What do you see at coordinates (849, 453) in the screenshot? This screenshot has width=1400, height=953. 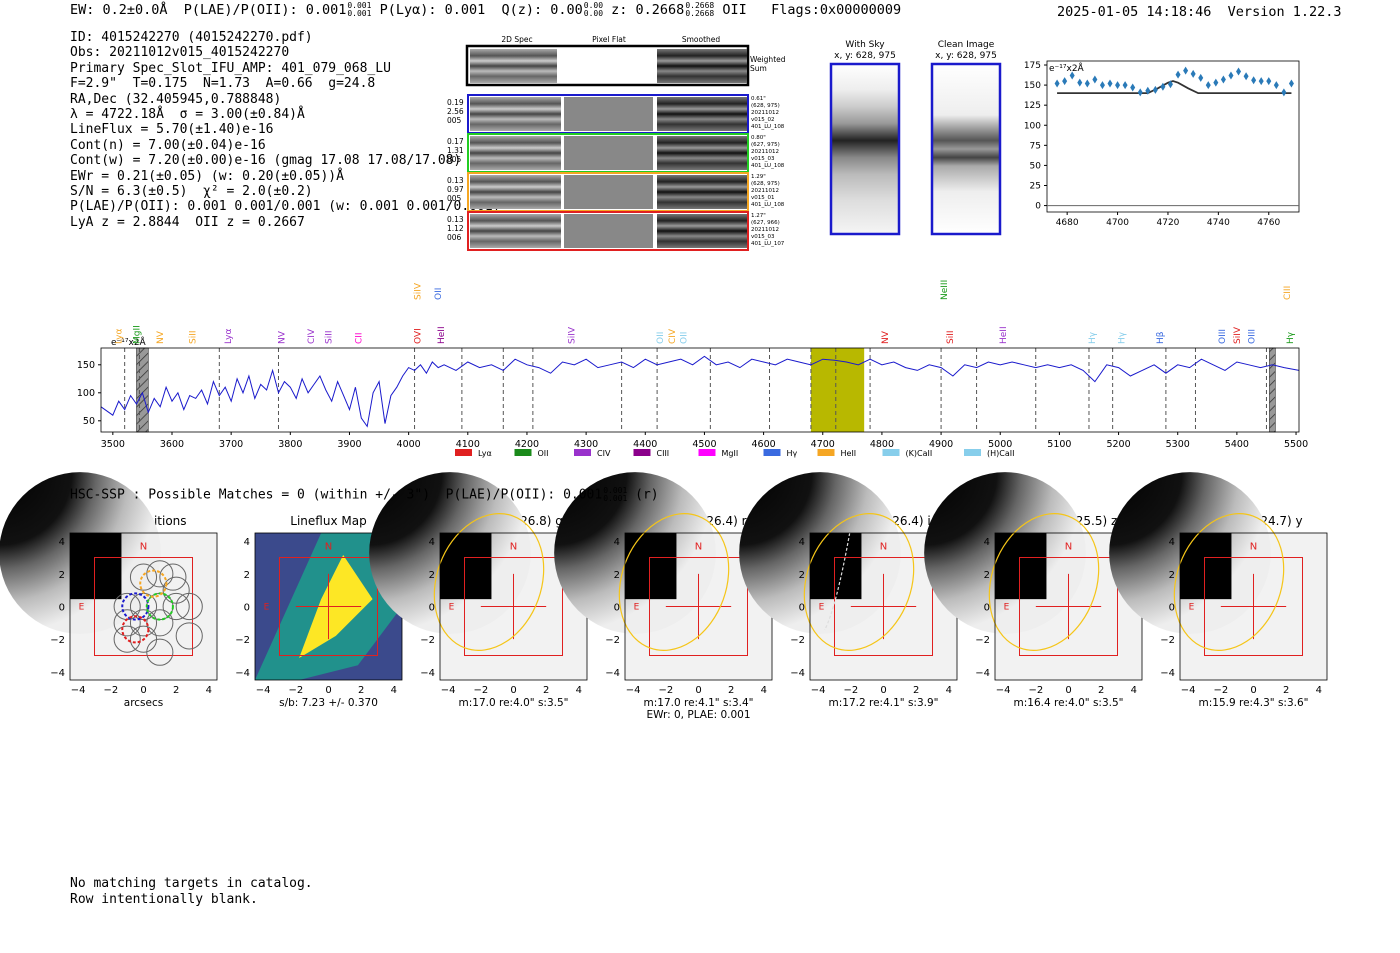 I see `legend-label: HeII` at bounding box center [849, 453].